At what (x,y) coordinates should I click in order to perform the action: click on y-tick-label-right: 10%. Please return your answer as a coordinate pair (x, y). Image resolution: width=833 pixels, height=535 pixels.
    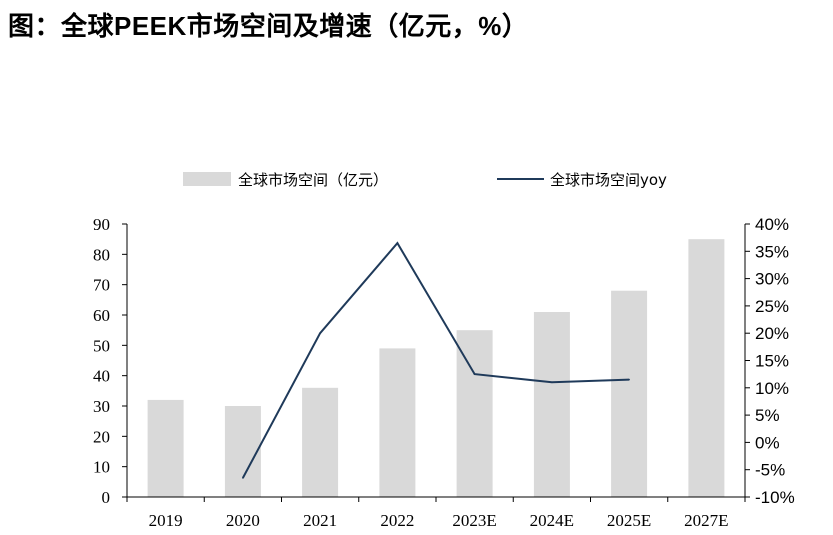
    Looking at the image, I should click on (772, 388).